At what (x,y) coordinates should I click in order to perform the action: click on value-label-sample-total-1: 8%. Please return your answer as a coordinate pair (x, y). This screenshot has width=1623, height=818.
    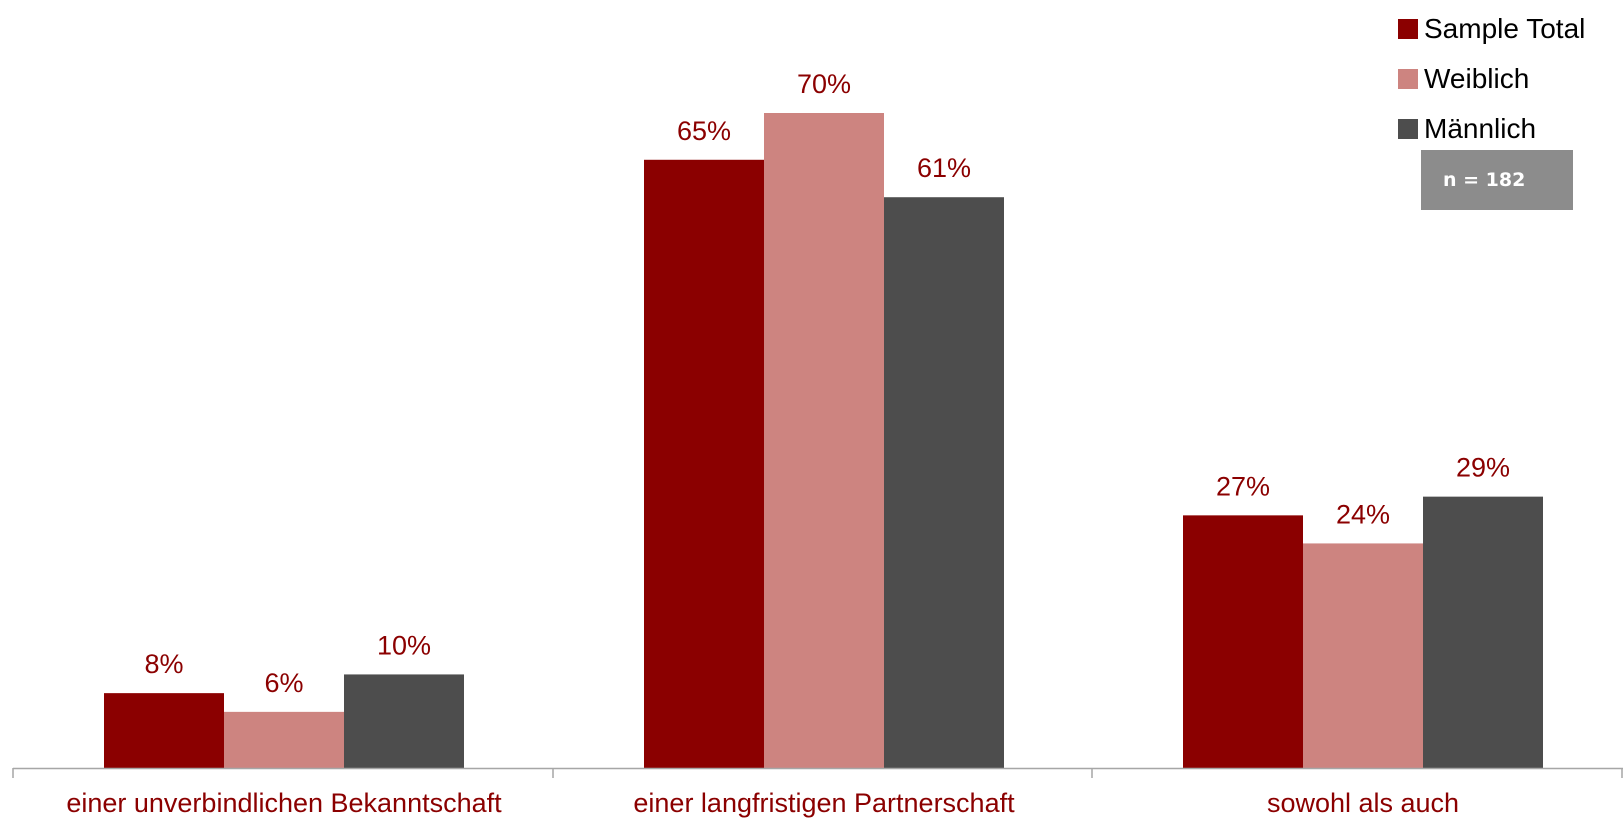
    Looking at the image, I should click on (163, 664).